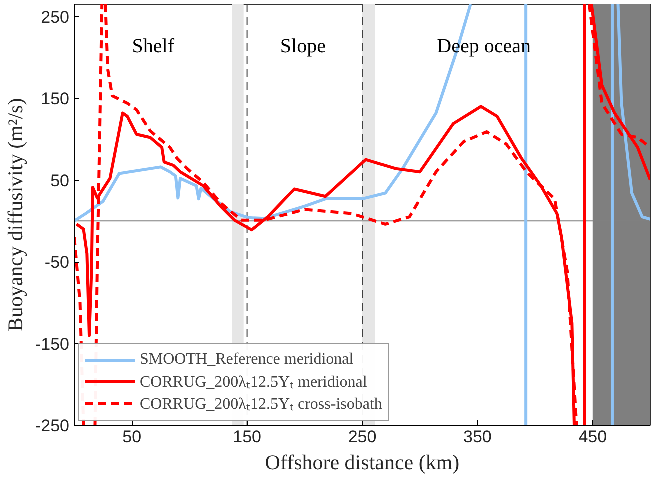  Describe the element at coordinates (593, 437) in the screenshot. I see `x-tick-label: 450` at that location.